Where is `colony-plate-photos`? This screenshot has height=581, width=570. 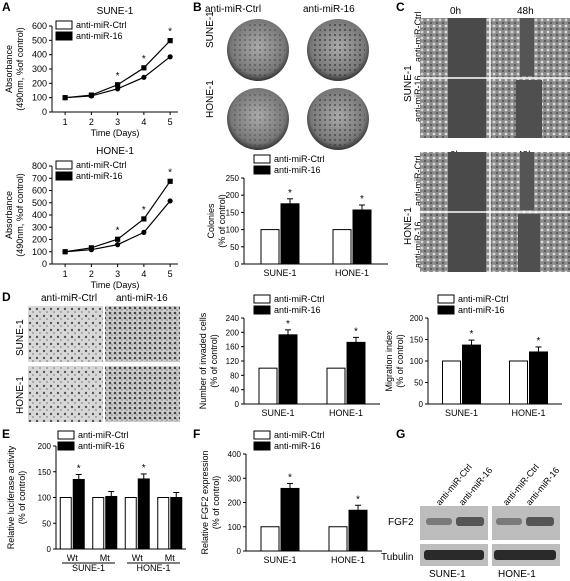
colony-plate-photos is located at coordinates (298, 84).